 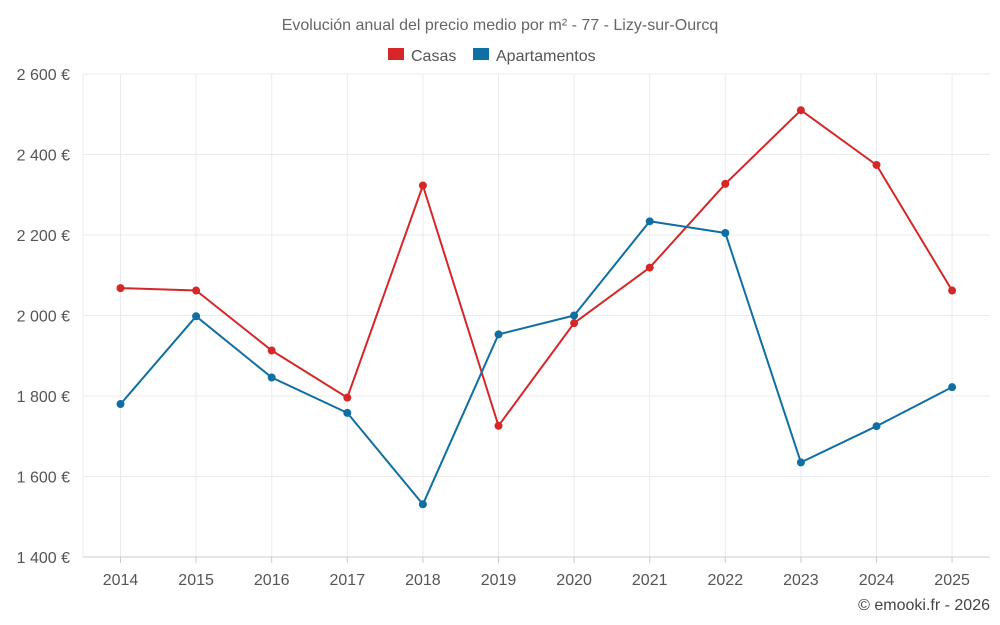 I want to click on data-point-apartamentos-2018, so click(x=422, y=504).